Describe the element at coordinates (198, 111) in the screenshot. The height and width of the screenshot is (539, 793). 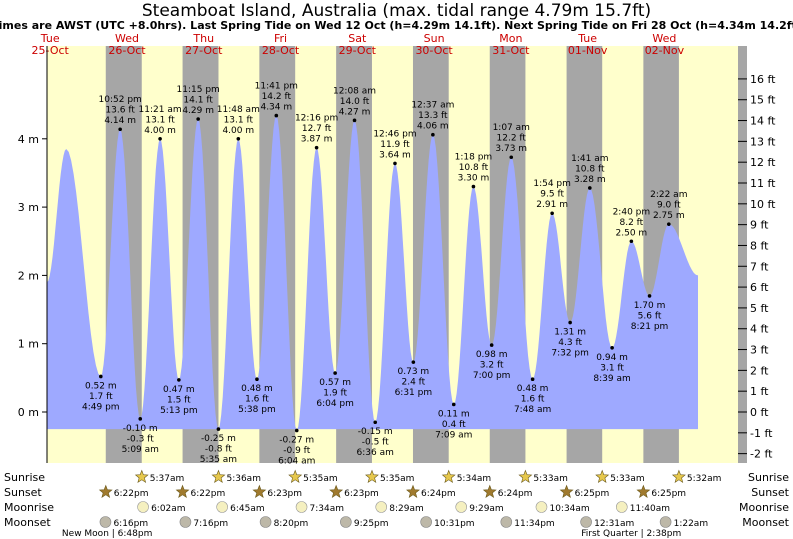
I see `high-tide-label: 4.29 m` at that location.